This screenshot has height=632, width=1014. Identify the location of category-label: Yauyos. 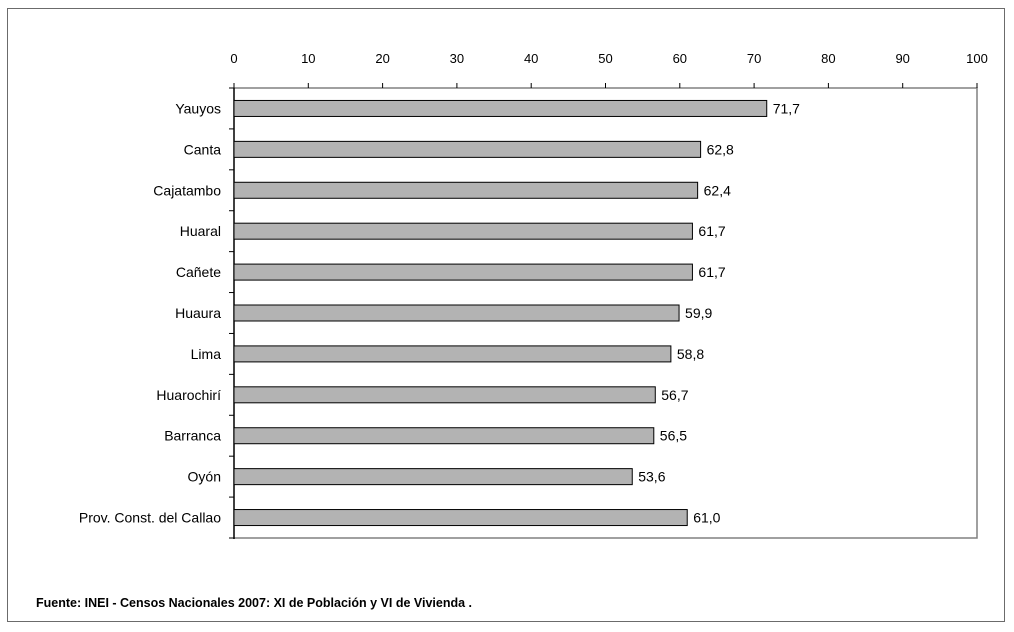
(198, 108).